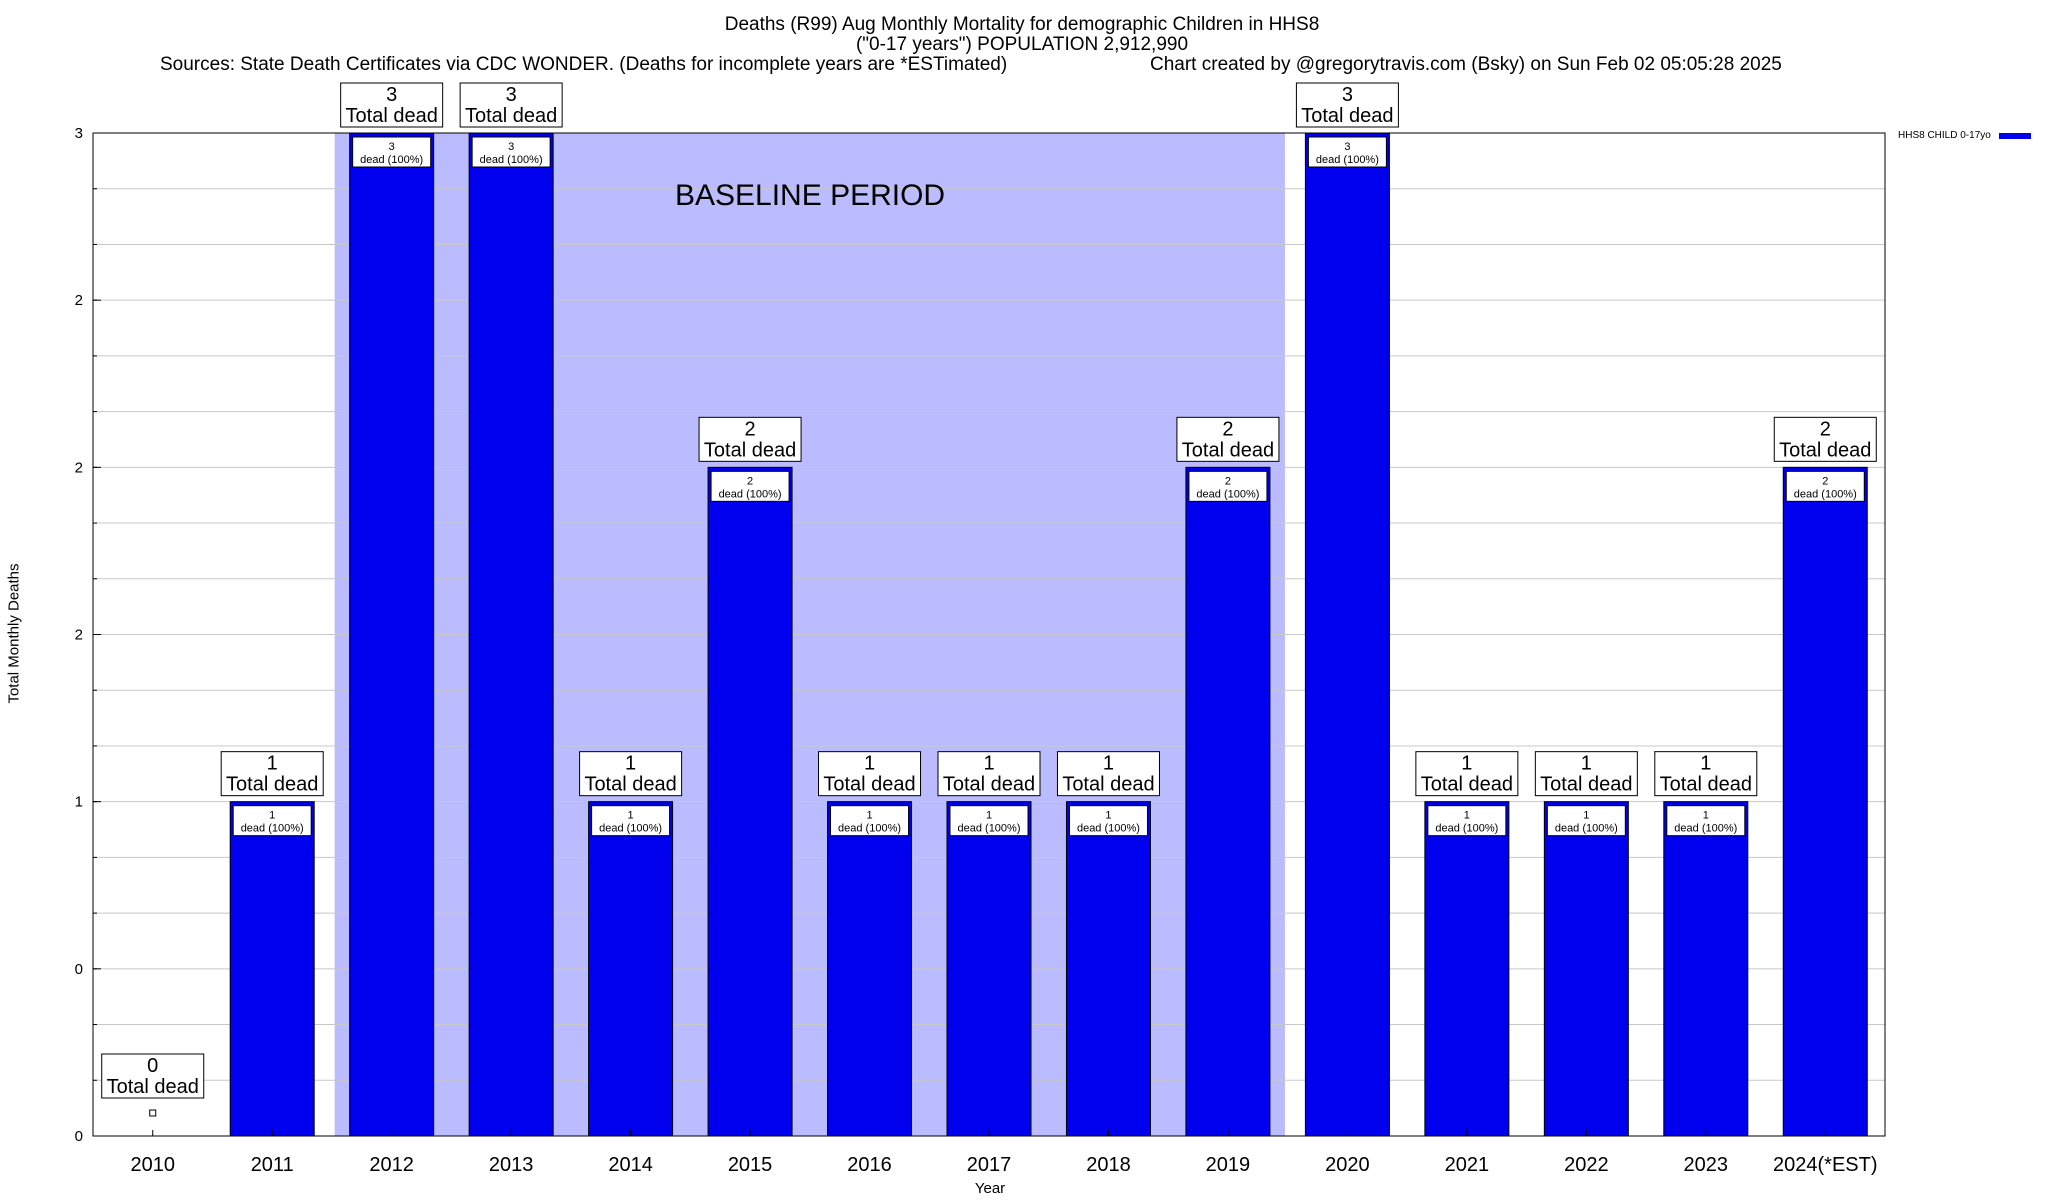 Image resolution: width=2048 pixels, height=1200 pixels. What do you see at coordinates (1022, 44) in the screenshot?
I see `chart-subtitle: ("0-17 years") POPULATION 2,912,990` at bounding box center [1022, 44].